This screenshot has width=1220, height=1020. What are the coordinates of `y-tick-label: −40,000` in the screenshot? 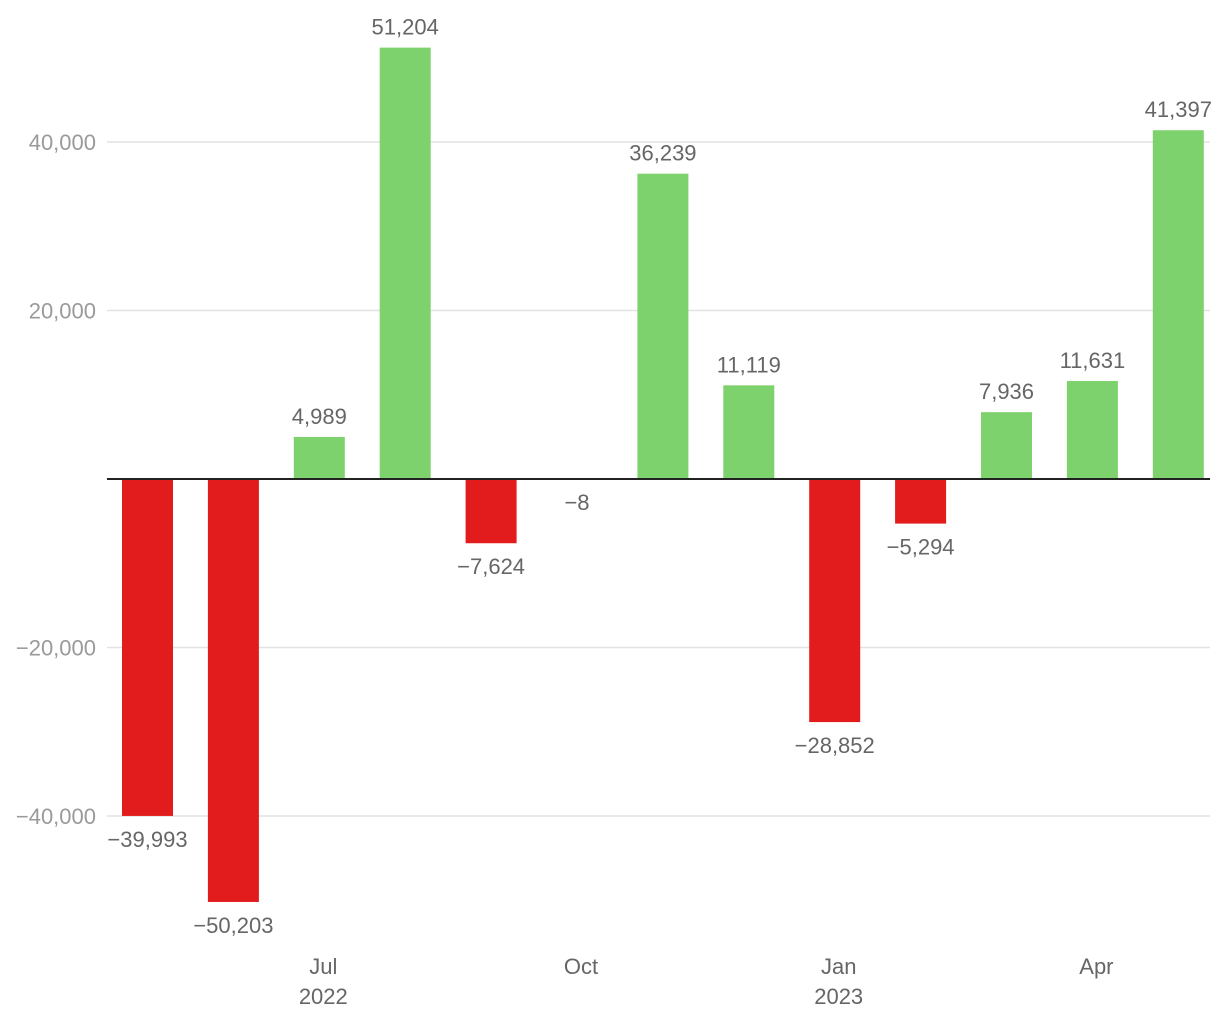 It's located at (56, 816).